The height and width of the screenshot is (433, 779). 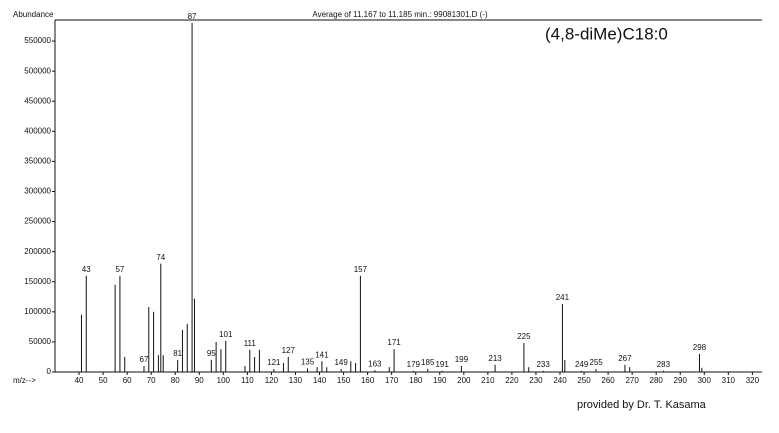 I want to click on x-tick-label: 310, so click(x=729, y=380).